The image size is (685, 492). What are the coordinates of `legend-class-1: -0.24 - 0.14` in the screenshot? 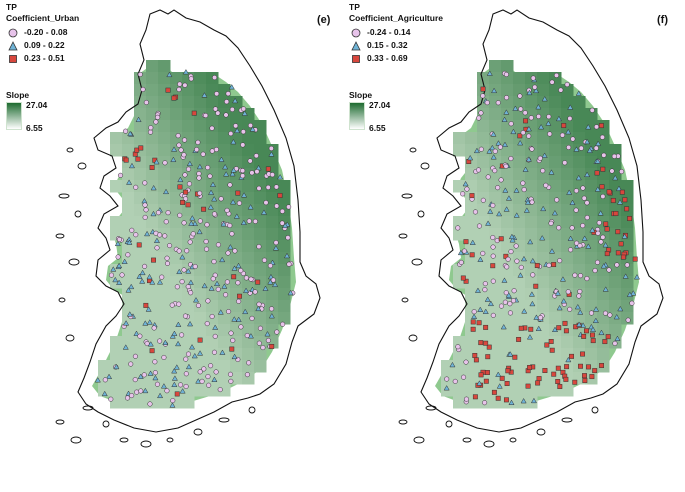 It's located at (396, 32).